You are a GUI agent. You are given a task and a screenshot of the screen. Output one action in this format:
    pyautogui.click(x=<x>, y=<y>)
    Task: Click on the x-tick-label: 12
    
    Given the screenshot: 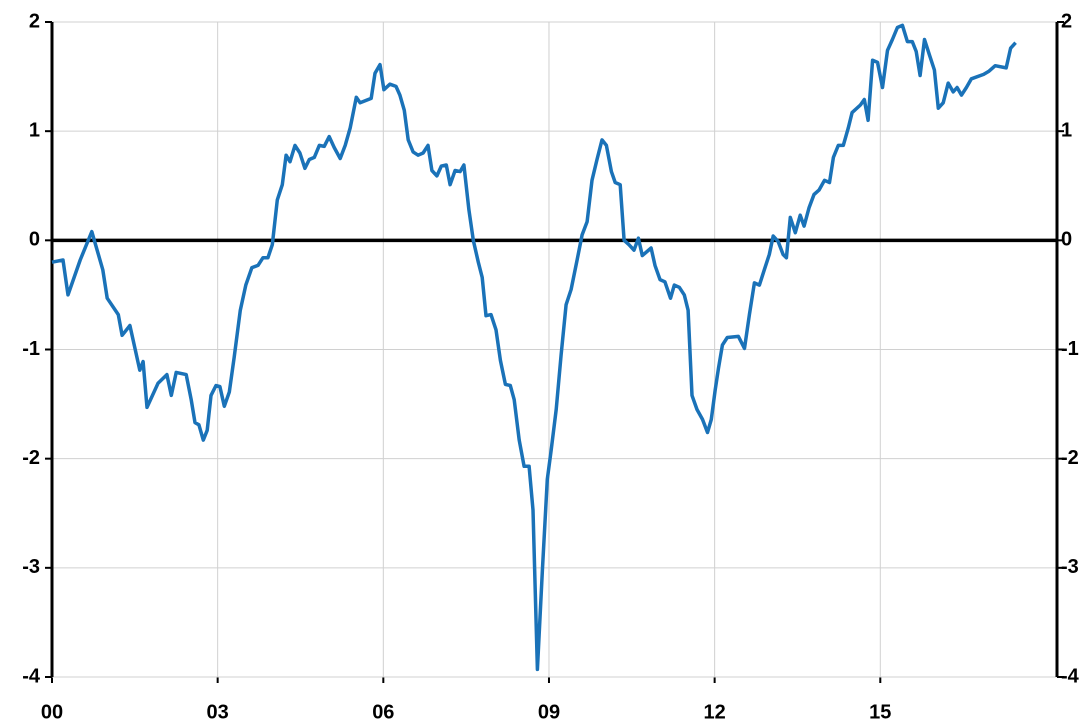 What is the action you would take?
    pyautogui.click(x=715, y=712)
    